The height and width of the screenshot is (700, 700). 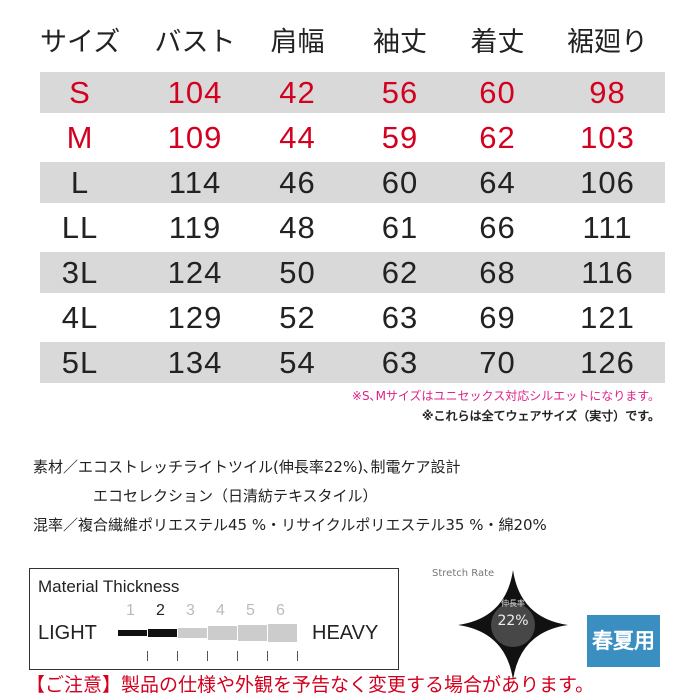 What do you see at coordinates (297, 92) in the screenshot?
I see `value-cell: 42` at bounding box center [297, 92].